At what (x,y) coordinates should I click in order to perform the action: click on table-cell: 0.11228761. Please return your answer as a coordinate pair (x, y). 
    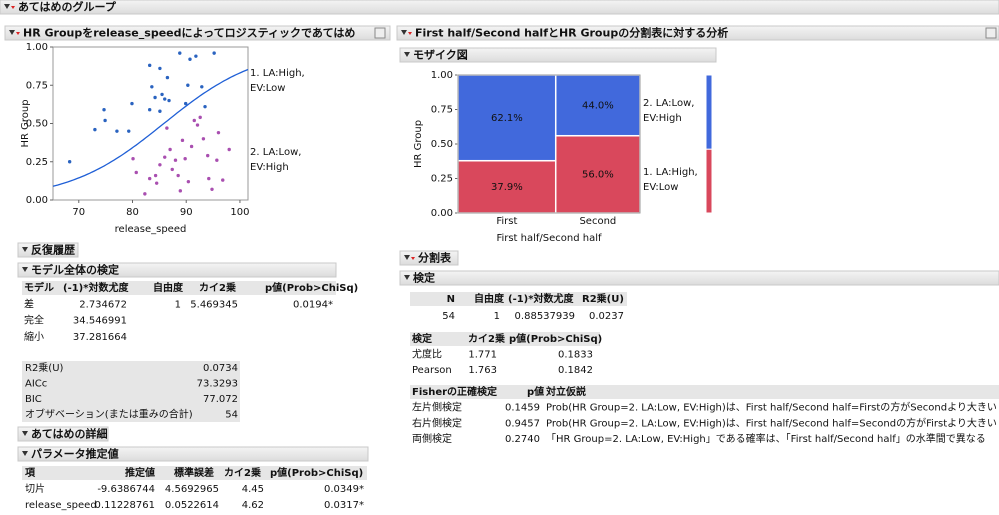
    Looking at the image, I should click on (125, 505).